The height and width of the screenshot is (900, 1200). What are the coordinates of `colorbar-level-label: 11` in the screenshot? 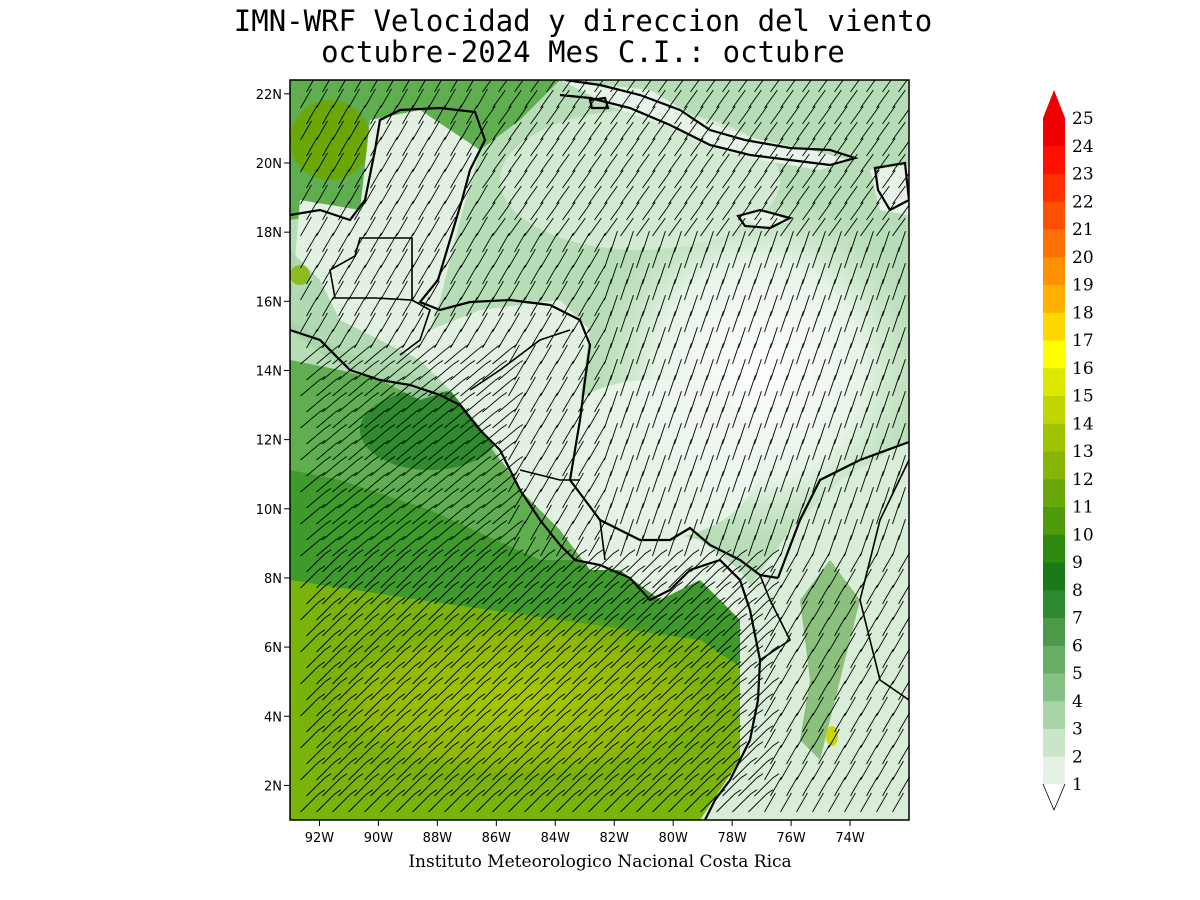 It's located at (1083, 508).